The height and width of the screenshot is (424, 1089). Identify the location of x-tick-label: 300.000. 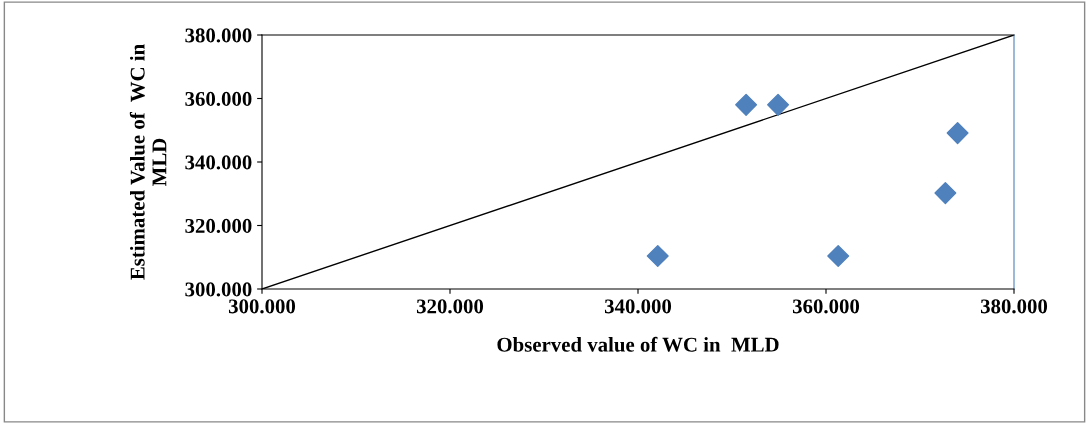
(262, 306).